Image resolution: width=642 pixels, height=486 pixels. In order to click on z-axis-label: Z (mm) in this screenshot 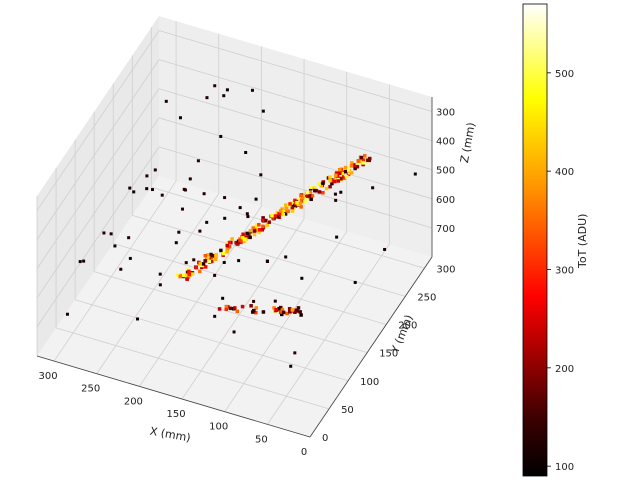, I will do `click(468, 142)`.